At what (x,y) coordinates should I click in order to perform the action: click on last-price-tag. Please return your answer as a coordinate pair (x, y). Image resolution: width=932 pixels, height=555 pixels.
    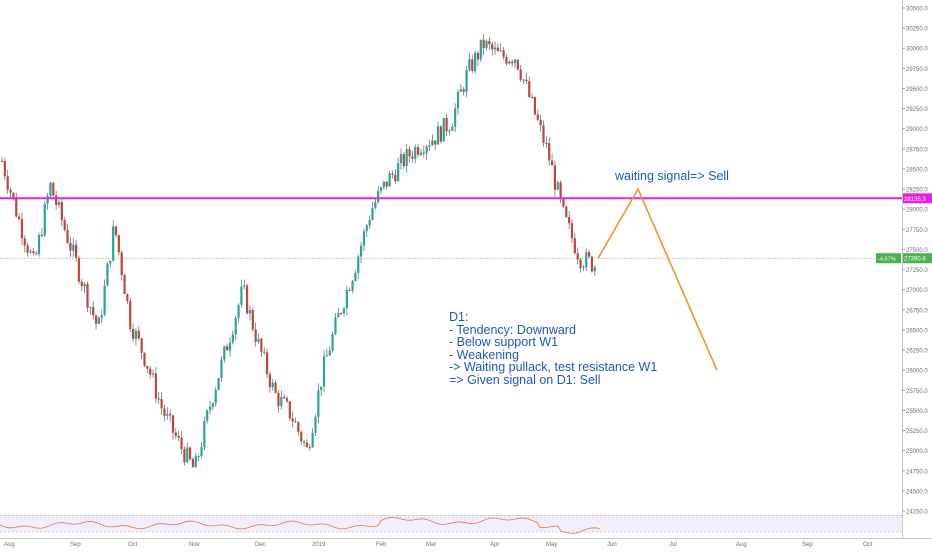
    Looking at the image, I should click on (917, 258).